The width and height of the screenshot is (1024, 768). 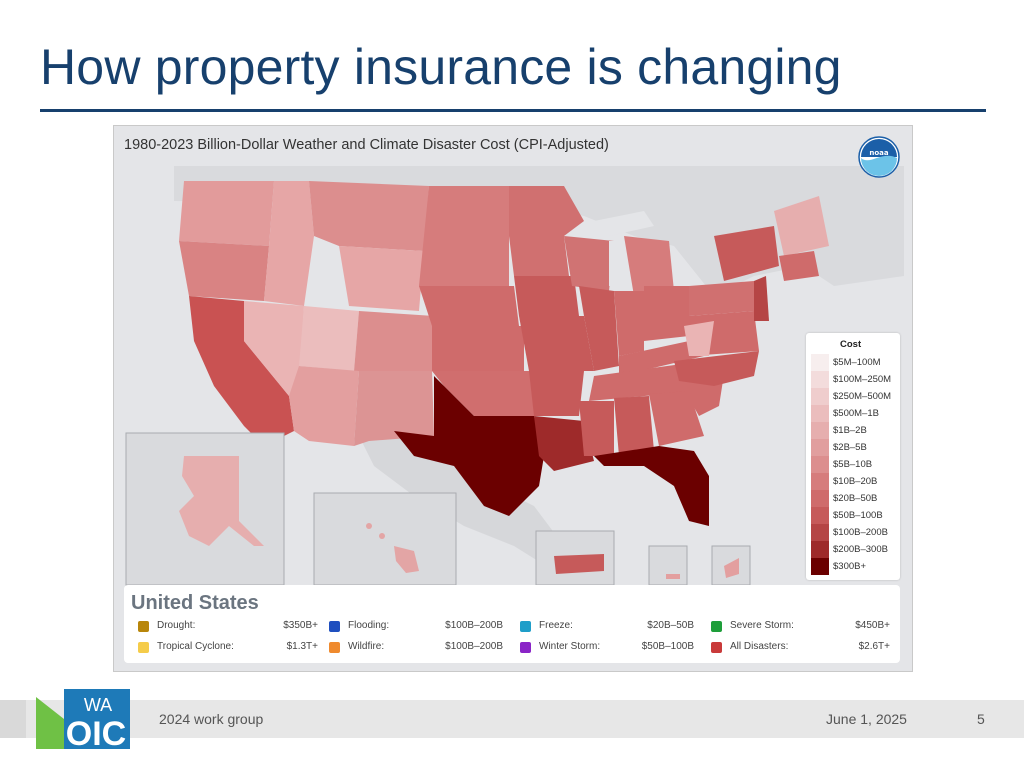 What do you see at coordinates (50, 723) in the screenshot?
I see `logo-green-shape` at bounding box center [50, 723].